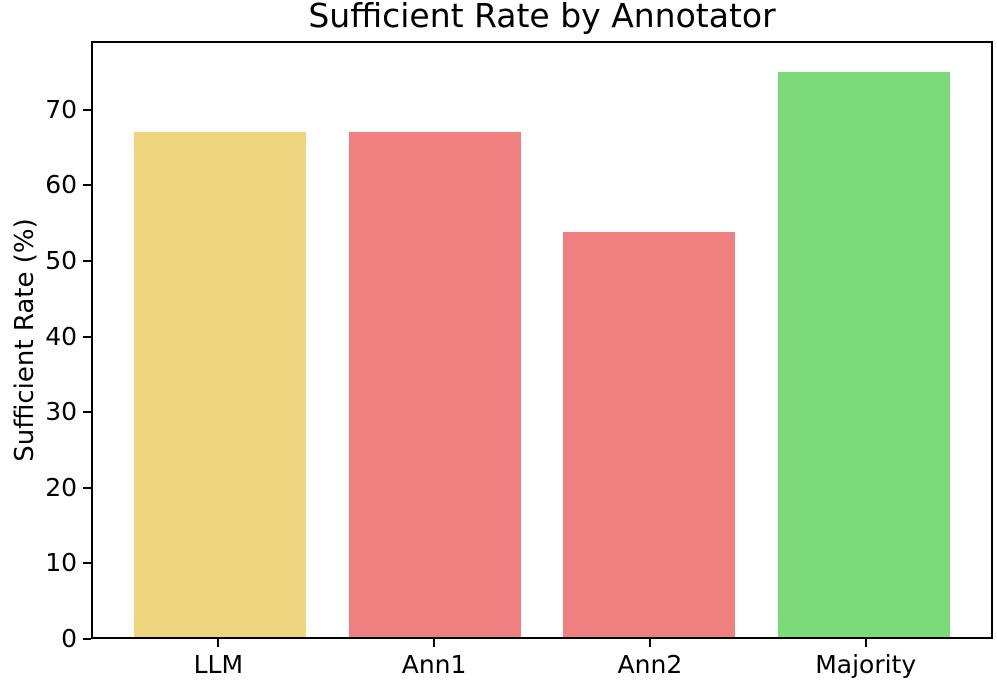 The height and width of the screenshot is (688, 997). What do you see at coordinates (61, 412) in the screenshot?
I see `ytick-label-30: 30` at bounding box center [61, 412].